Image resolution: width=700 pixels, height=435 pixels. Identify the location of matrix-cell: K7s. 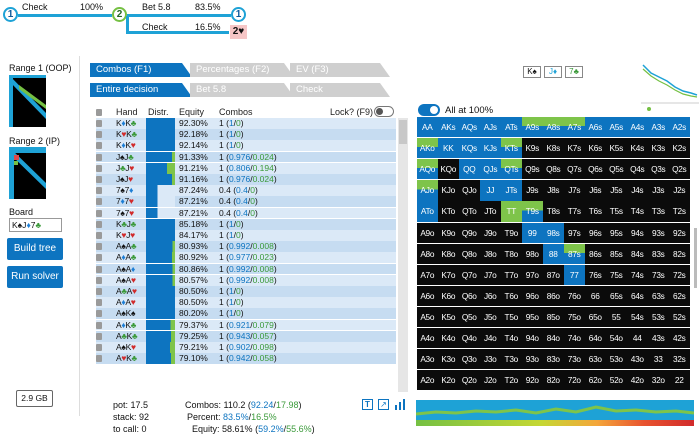
(574, 148).